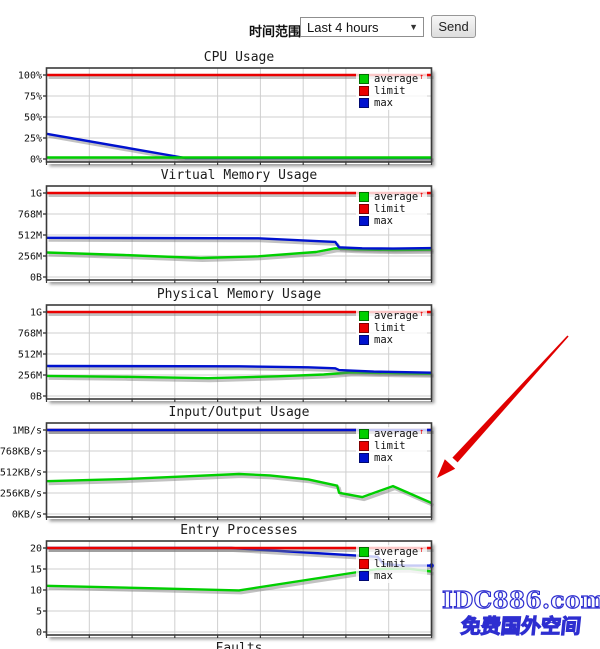 Image resolution: width=600 pixels, height=649 pixels. I want to click on chart-title: Input/Output Usage, so click(239, 412).